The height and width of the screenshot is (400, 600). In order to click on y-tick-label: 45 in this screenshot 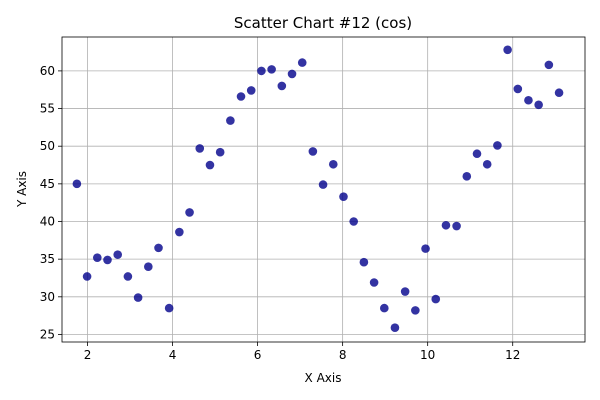, I will do `click(47, 184)`.